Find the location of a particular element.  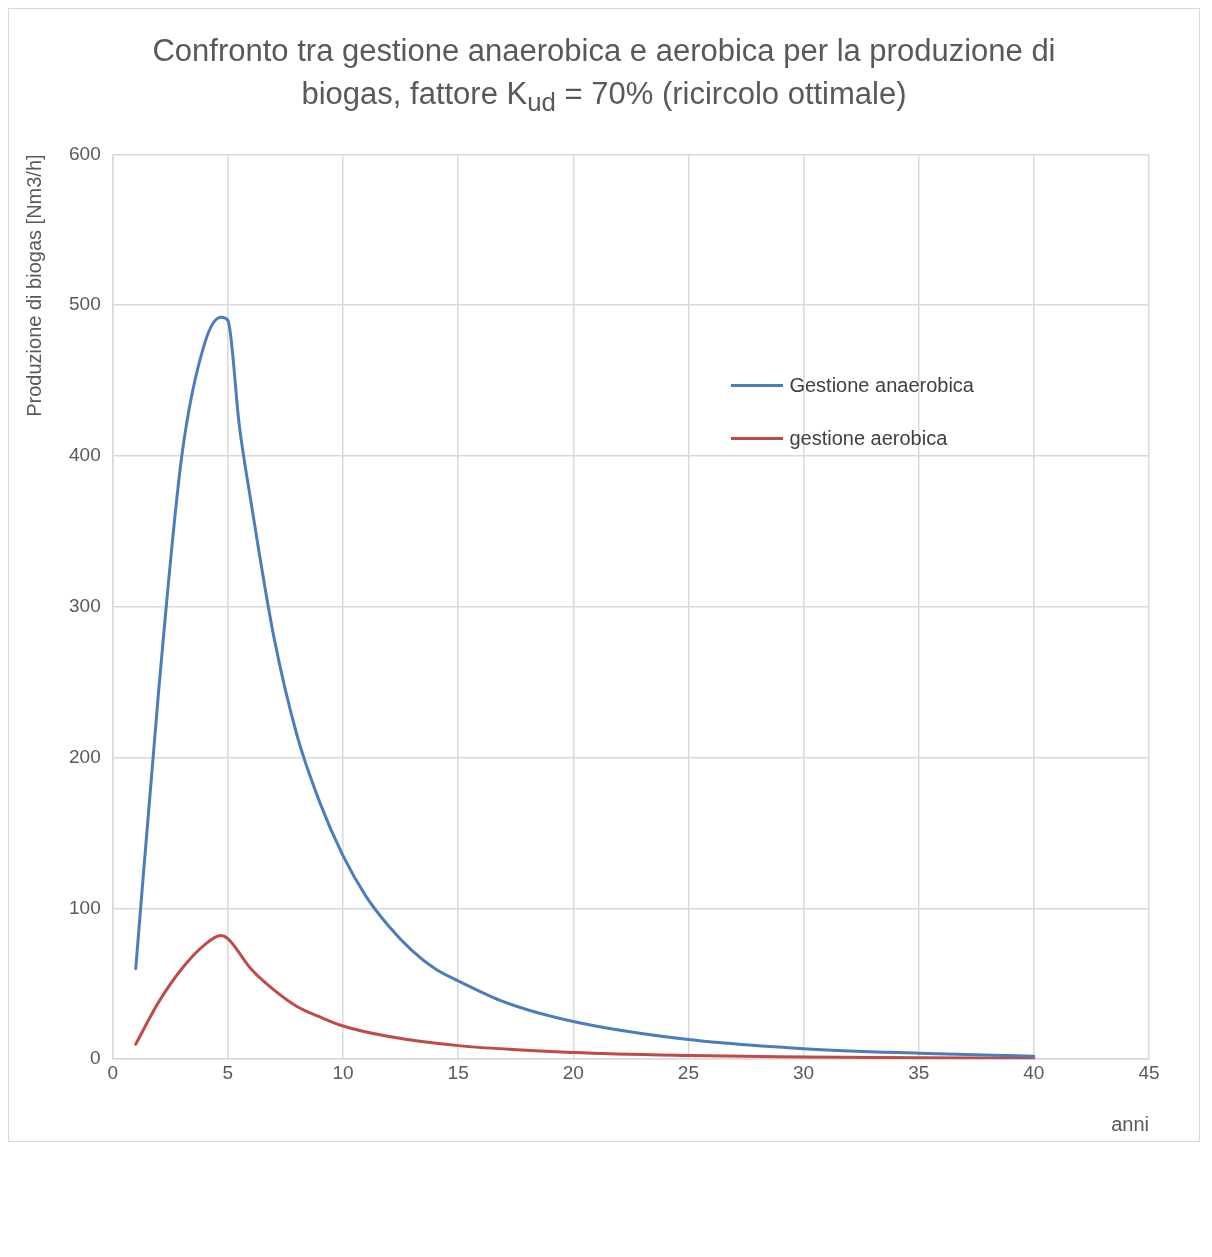

y-tick-label: 100 is located at coordinates (85, 907).